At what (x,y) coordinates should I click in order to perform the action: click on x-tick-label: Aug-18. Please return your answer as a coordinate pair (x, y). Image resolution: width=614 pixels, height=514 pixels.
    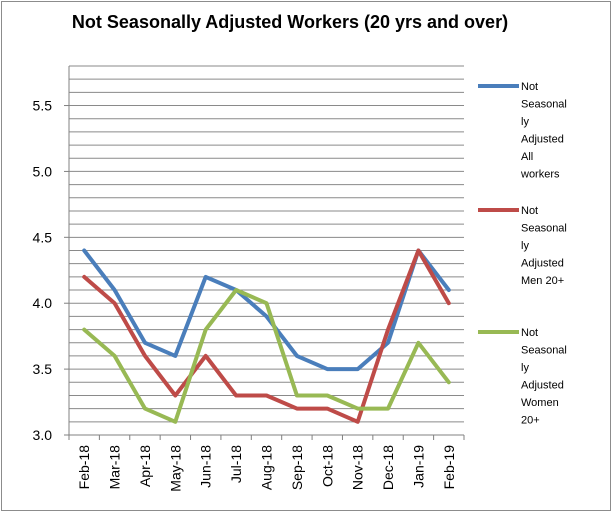
    Looking at the image, I should click on (267, 467).